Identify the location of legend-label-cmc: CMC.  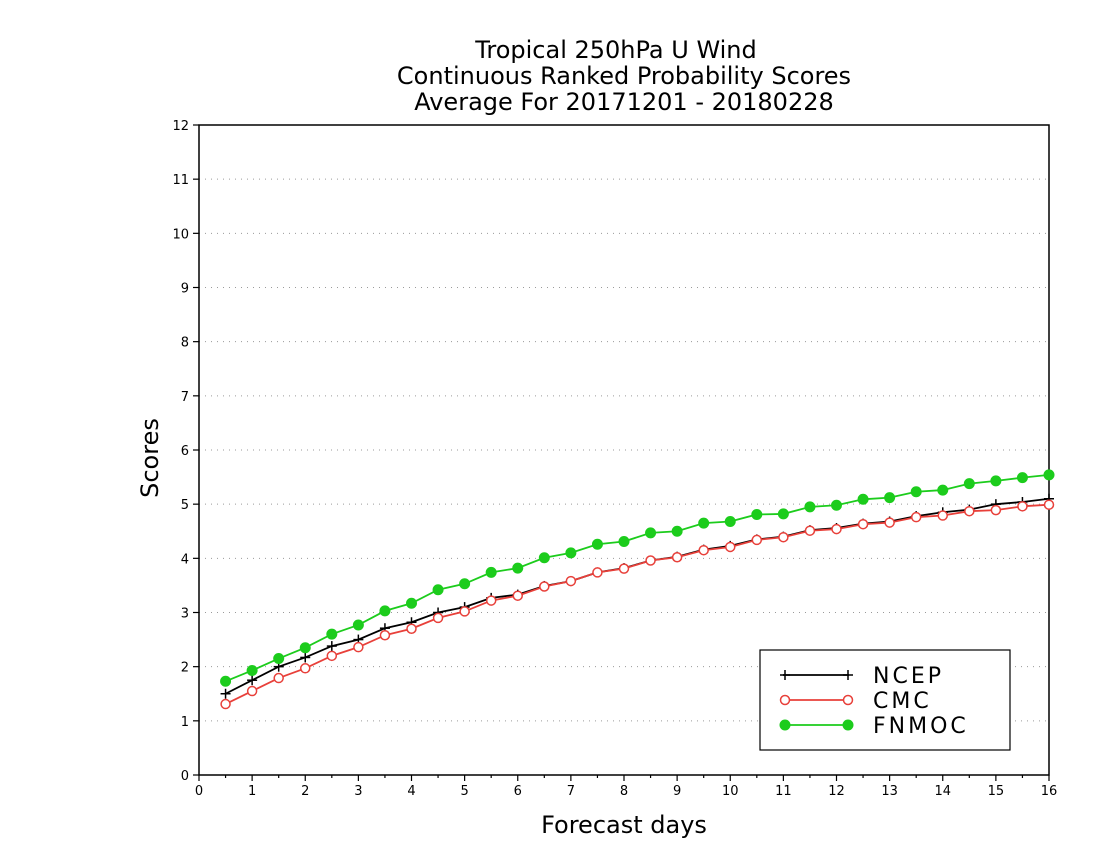
(902, 701).